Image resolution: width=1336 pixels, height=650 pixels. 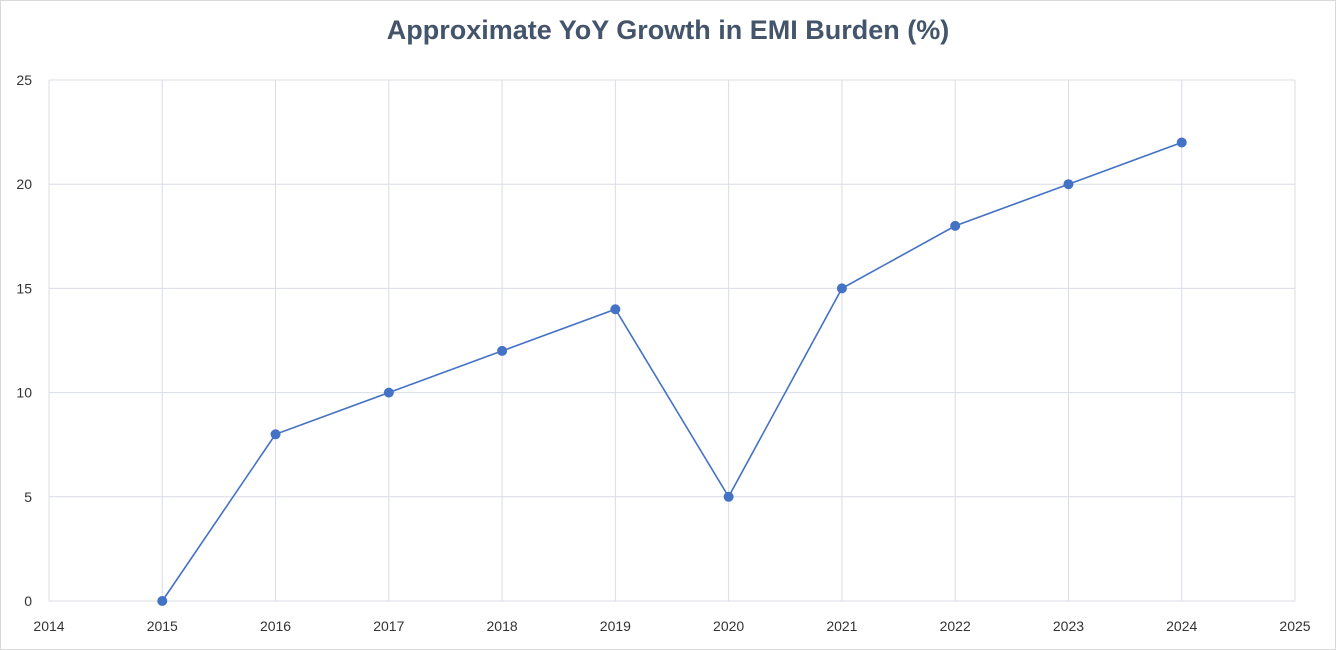 I want to click on x-tick-label: 2024, so click(x=1181, y=626).